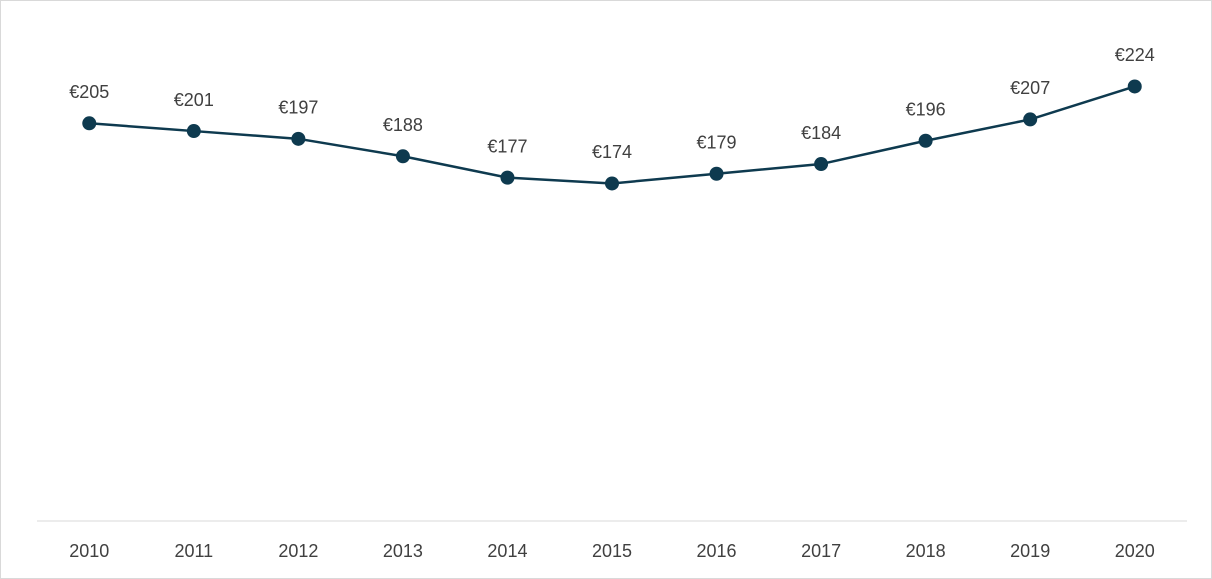  I want to click on data-label: €184, so click(821, 133).